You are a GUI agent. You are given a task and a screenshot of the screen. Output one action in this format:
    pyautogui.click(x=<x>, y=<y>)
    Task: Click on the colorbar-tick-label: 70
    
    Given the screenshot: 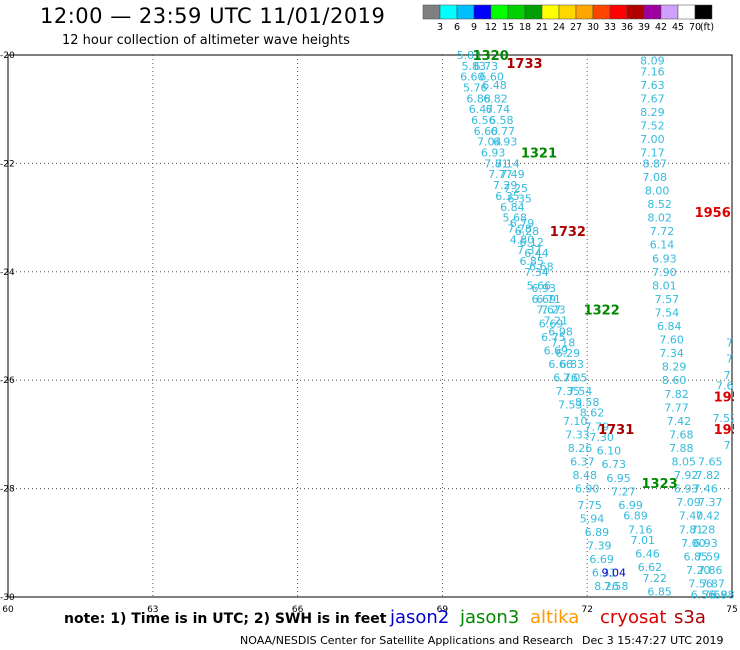 What is the action you would take?
    pyautogui.click(x=695, y=27)
    